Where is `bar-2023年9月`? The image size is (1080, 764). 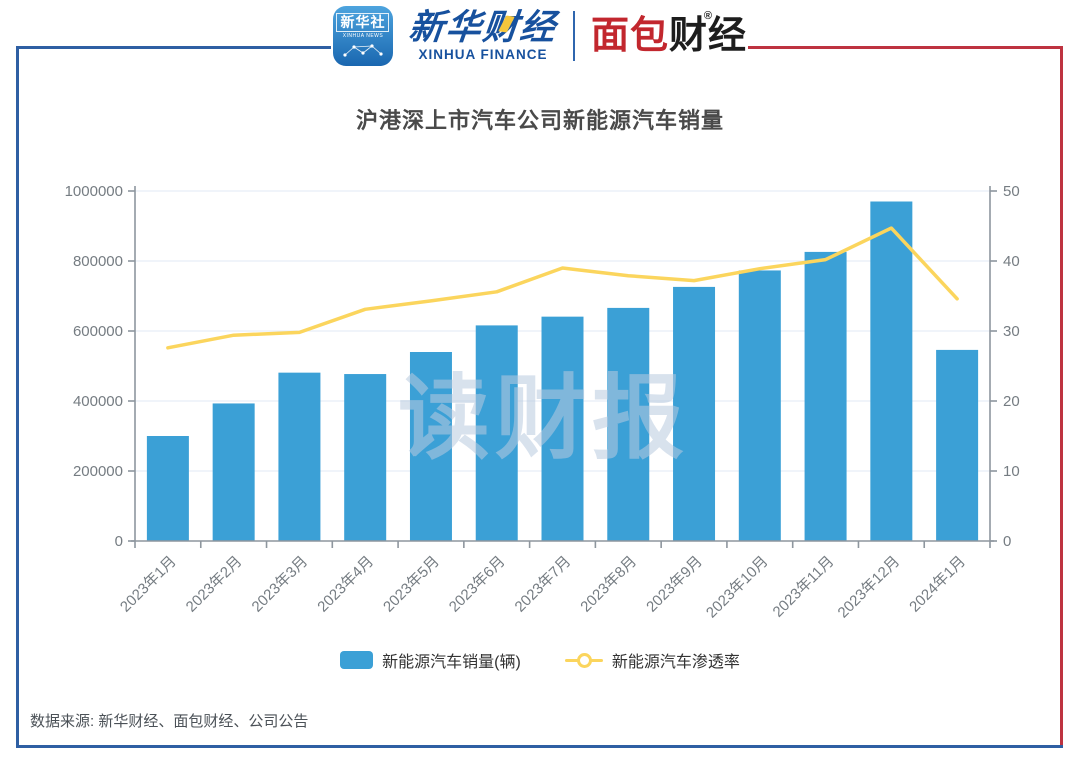
bar-2023年9月 is located at coordinates (694, 413).